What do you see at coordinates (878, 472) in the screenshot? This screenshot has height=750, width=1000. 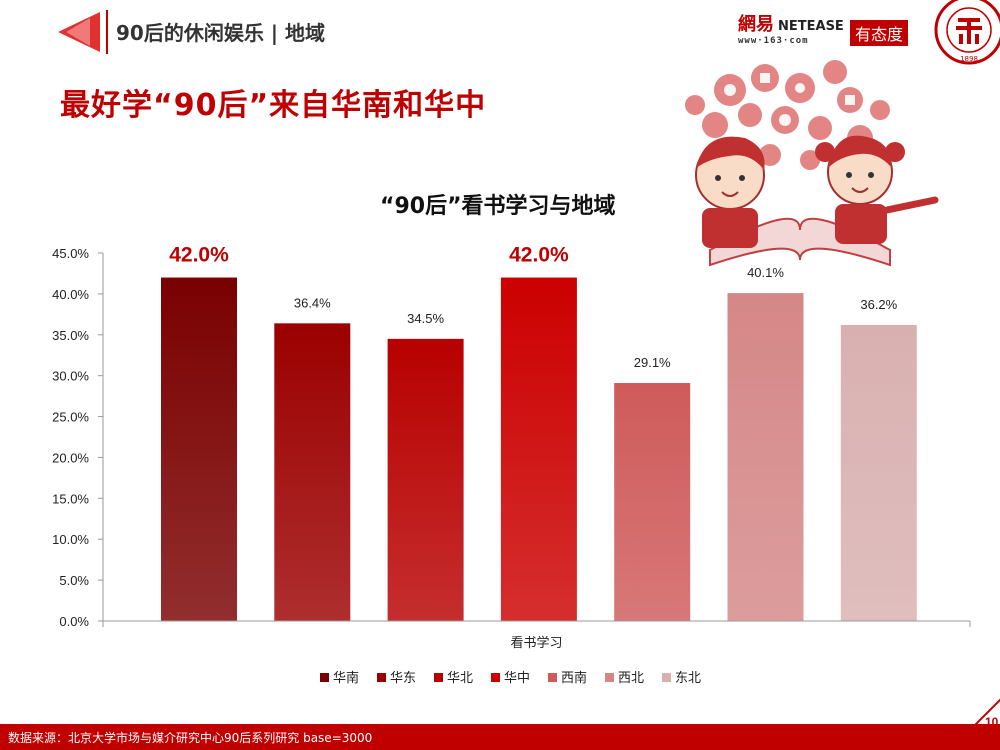 I see `bar-东北` at bounding box center [878, 472].